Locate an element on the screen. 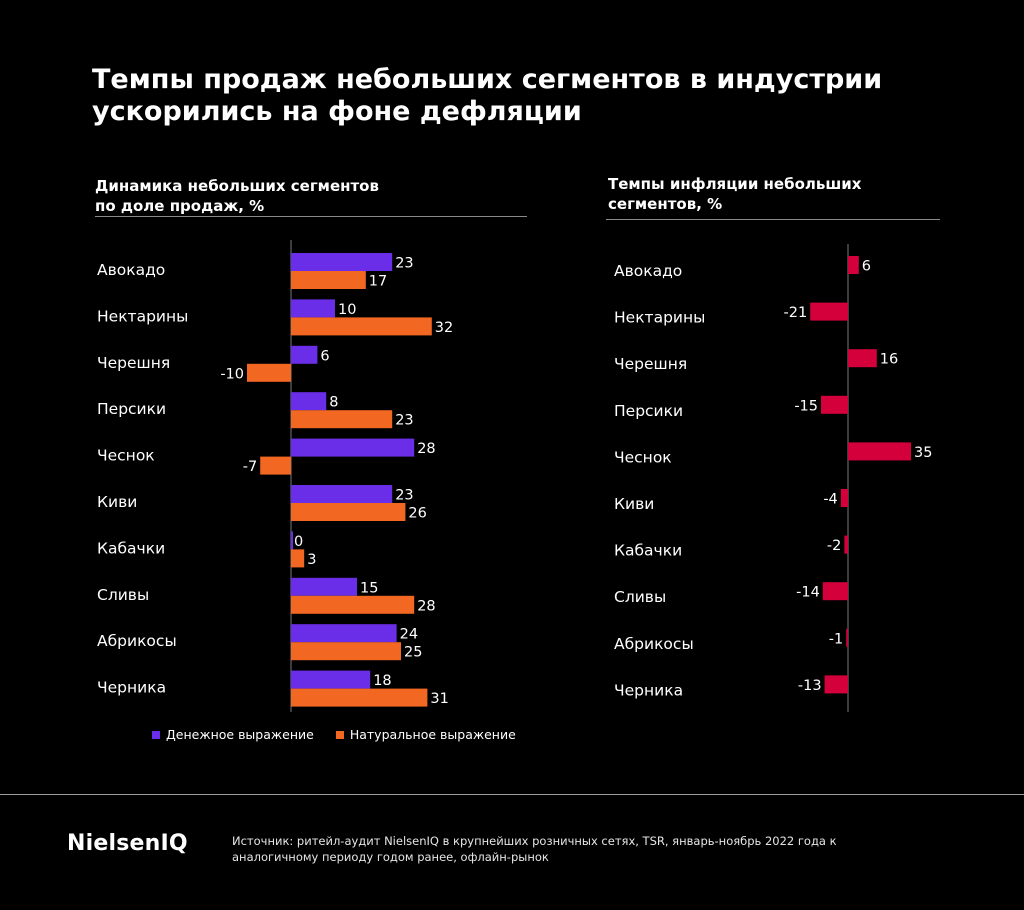  data-label-money: 18 is located at coordinates (382, 681).